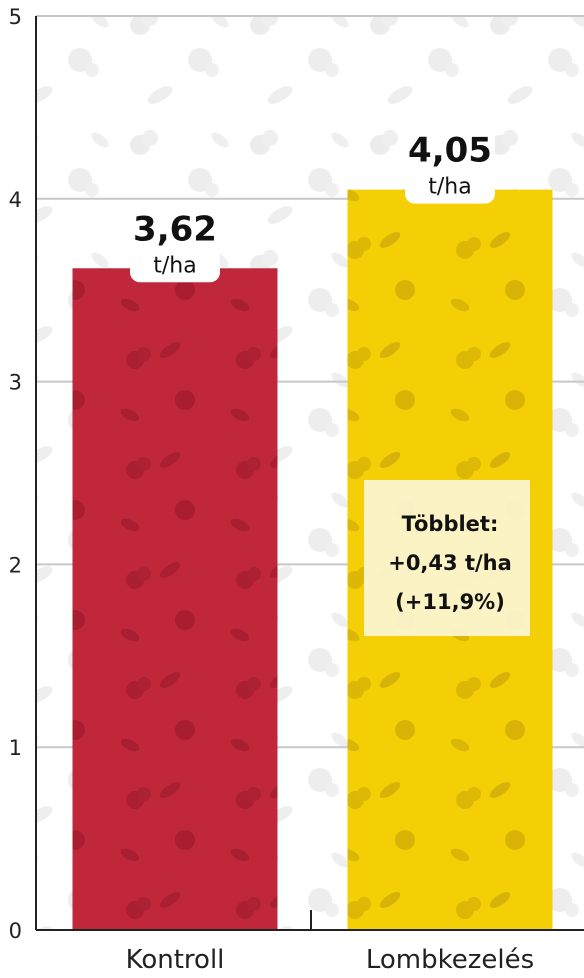  I want to click on annotation-box, so click(447, 558).